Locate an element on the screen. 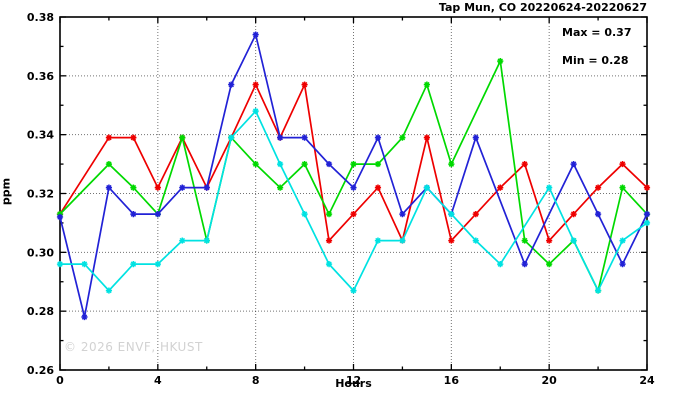 The height and width of the screenshot is (409, 674). x-tick-label: 0 is located at coordinates (60, 380).